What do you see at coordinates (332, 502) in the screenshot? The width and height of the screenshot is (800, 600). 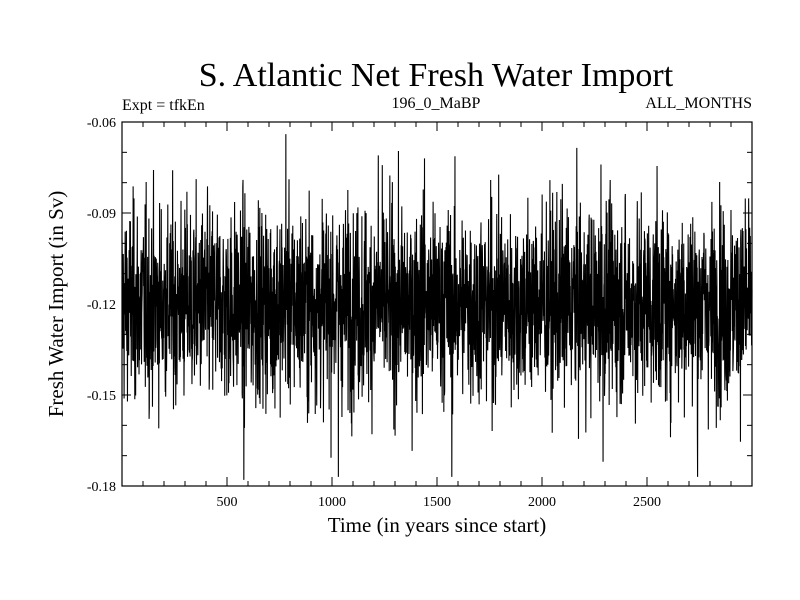 I see `x-tick-label: 1000` at bounding box center [332, 502].